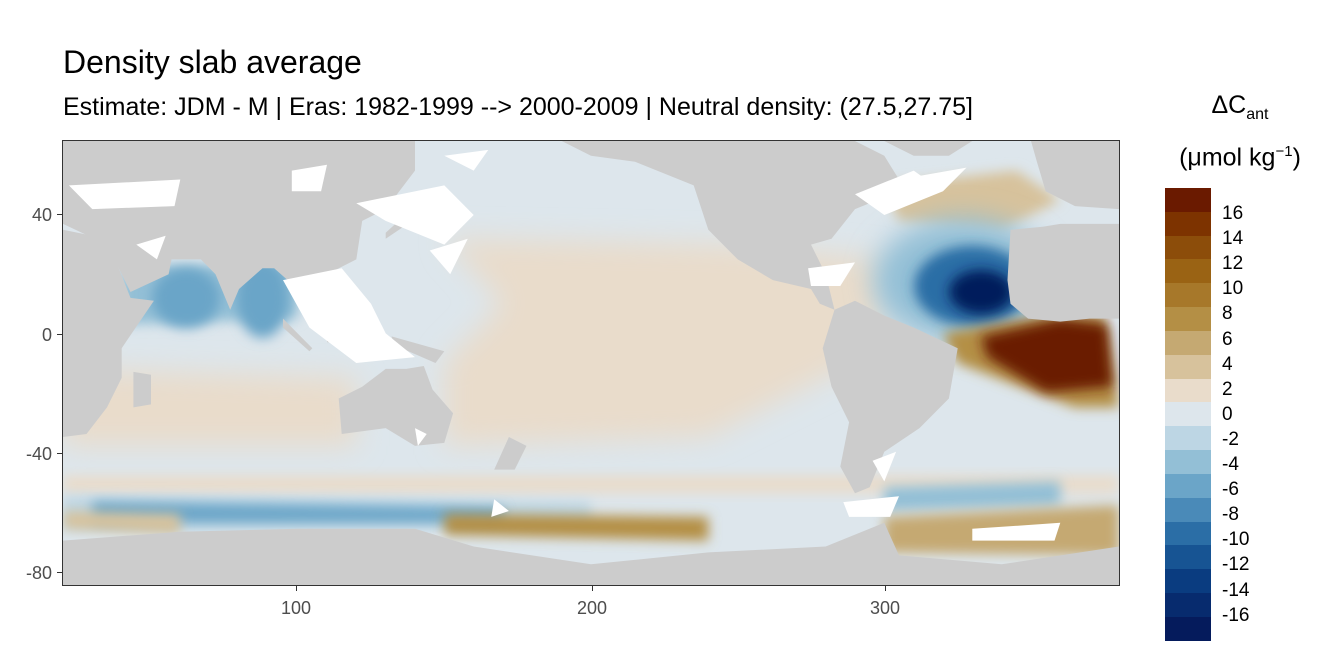 The image size is (1344, 672). Describe the element at coordinates (1047, 355) in the screenshot. I see `eta-brown-core` at that location.